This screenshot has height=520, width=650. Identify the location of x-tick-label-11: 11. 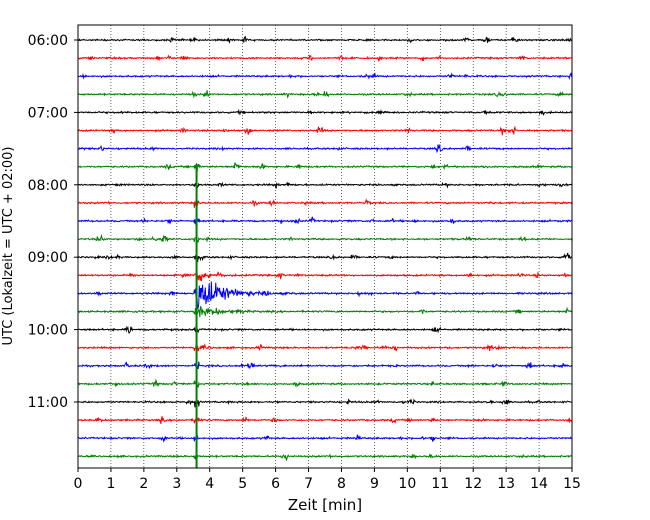
(440, 484).